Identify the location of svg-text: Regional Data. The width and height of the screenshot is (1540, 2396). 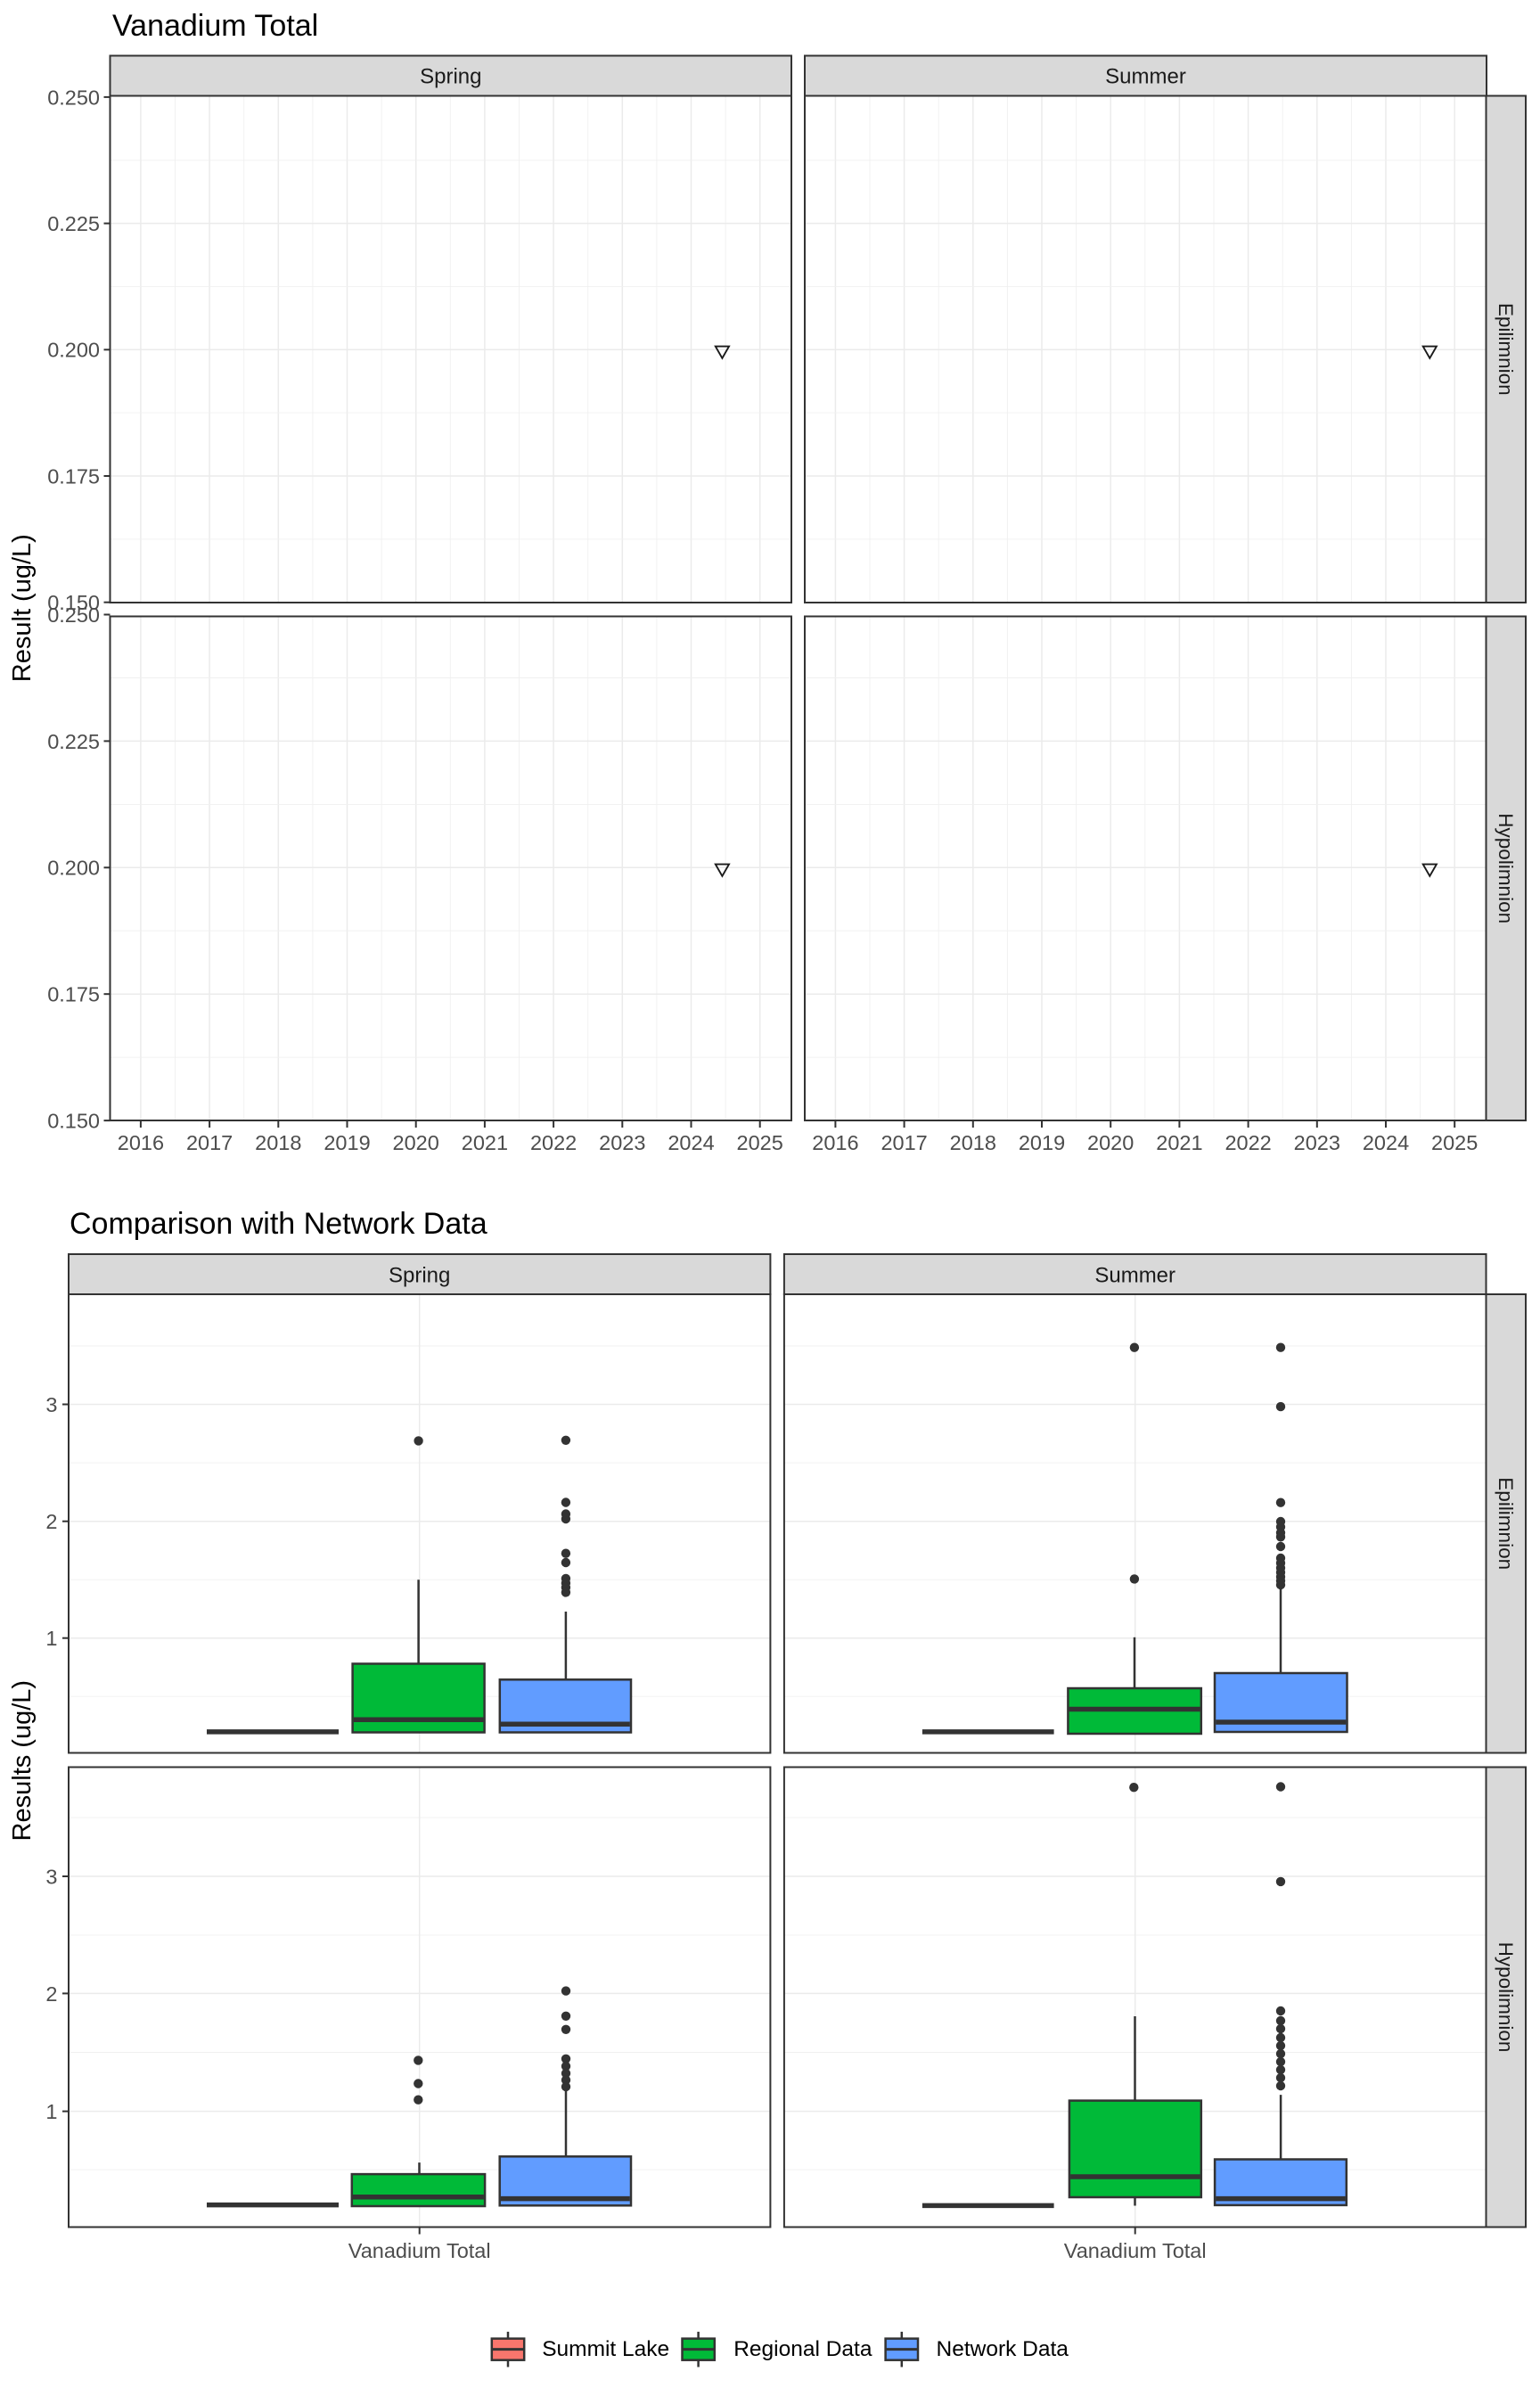
(802, 2349).